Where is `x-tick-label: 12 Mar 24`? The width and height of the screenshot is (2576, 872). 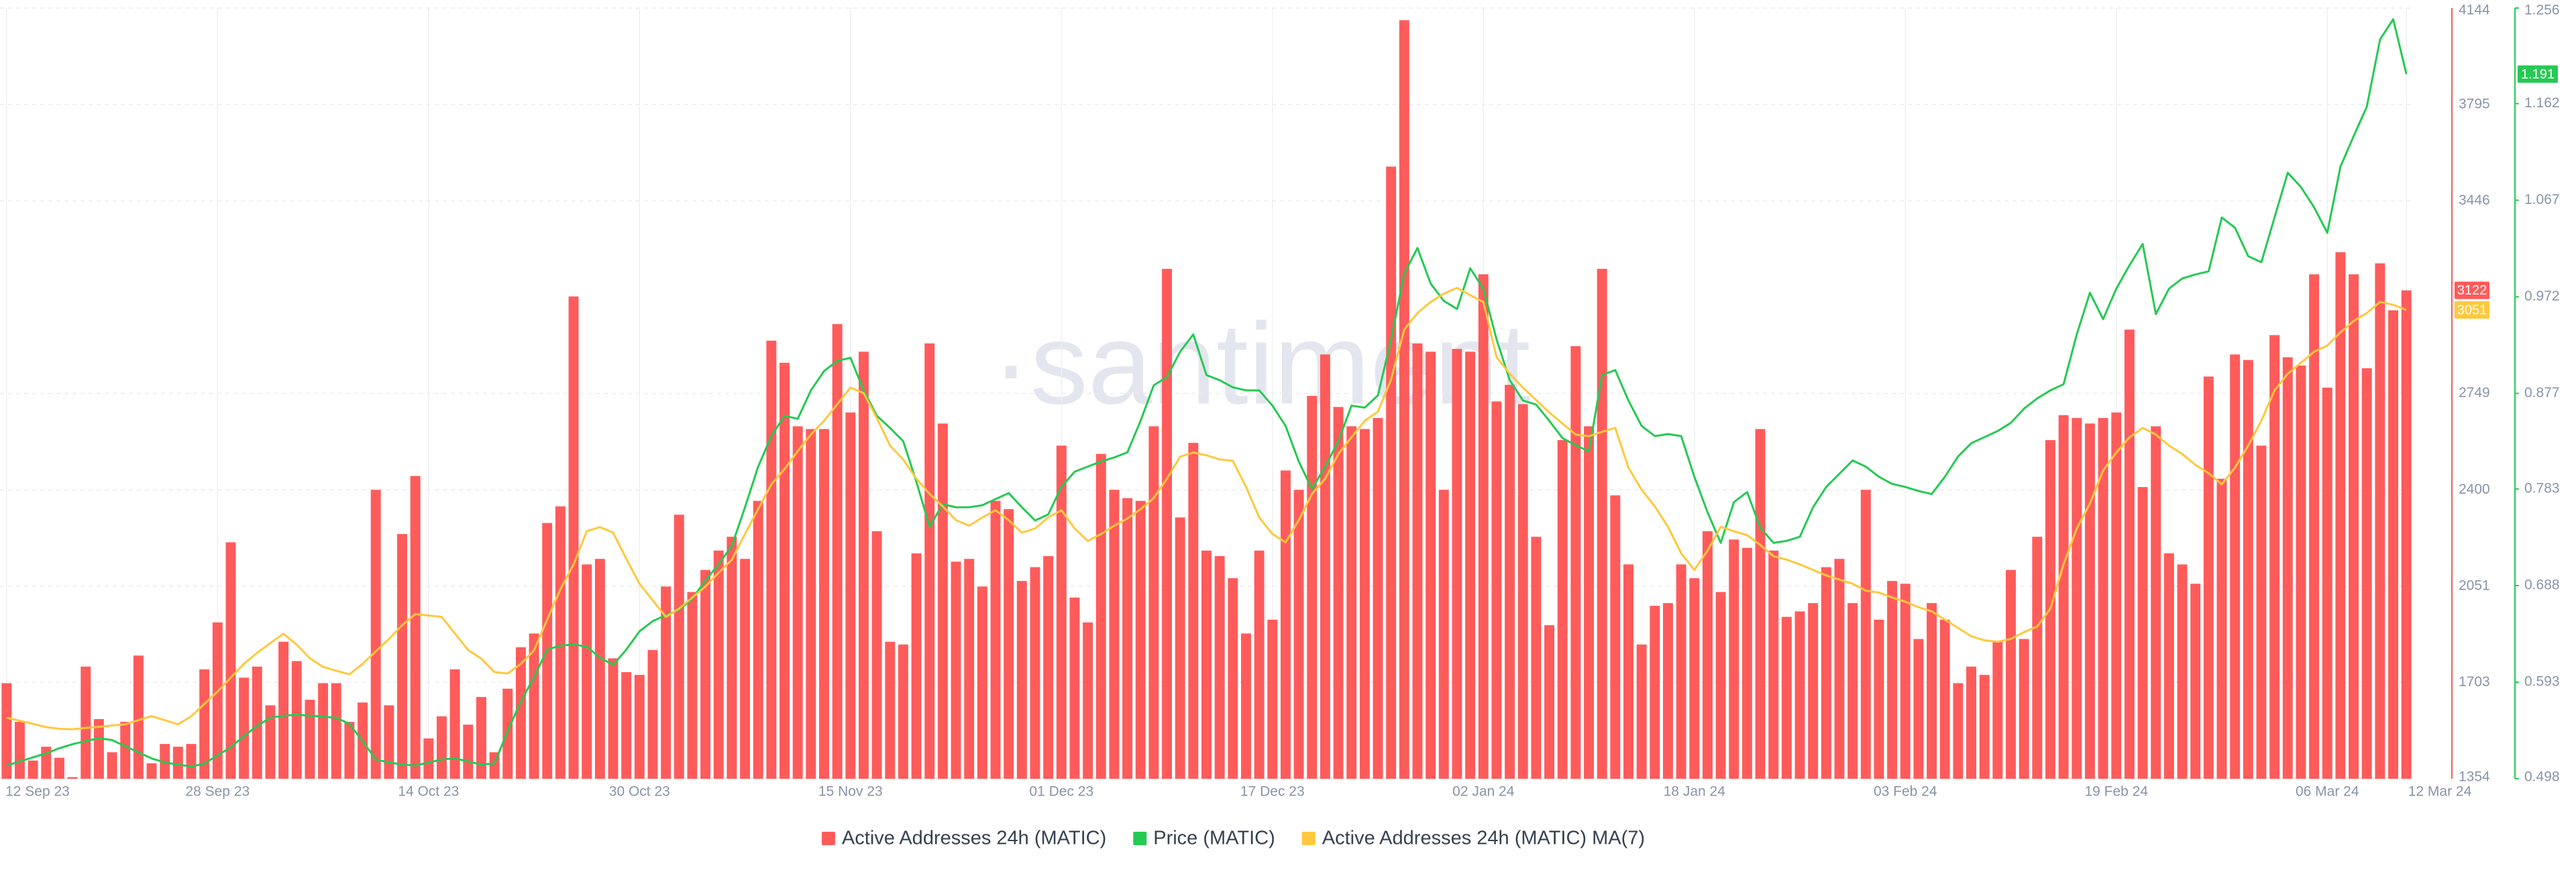 x-tick-label: 12 Mar 24 is located at coordinates (2440, 792).